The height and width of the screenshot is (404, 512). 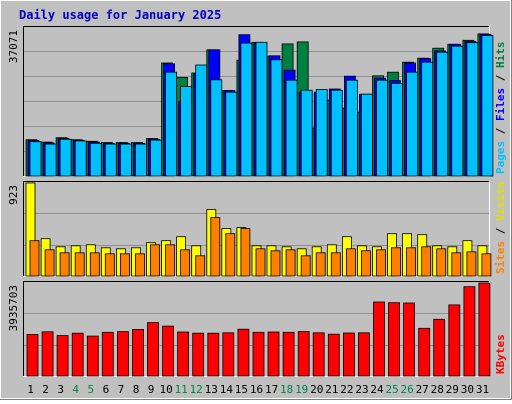 What do you see at coordinates (271, 389) in the screenshot?
I see `x-tick-label-day-17: 17` at bounding box center [271, 389].